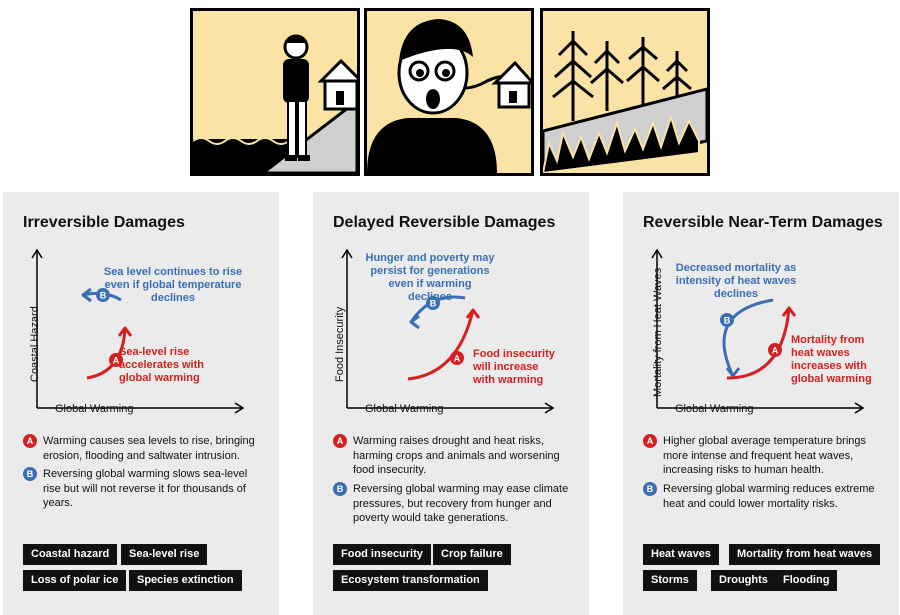 Image resolution: width=900 pixels, height=615 pixels. What do you see at coordinates (340, 344) in the screenshot?
I see `y-axis-label: Food Insecurity` at bounding box center [340, 344].